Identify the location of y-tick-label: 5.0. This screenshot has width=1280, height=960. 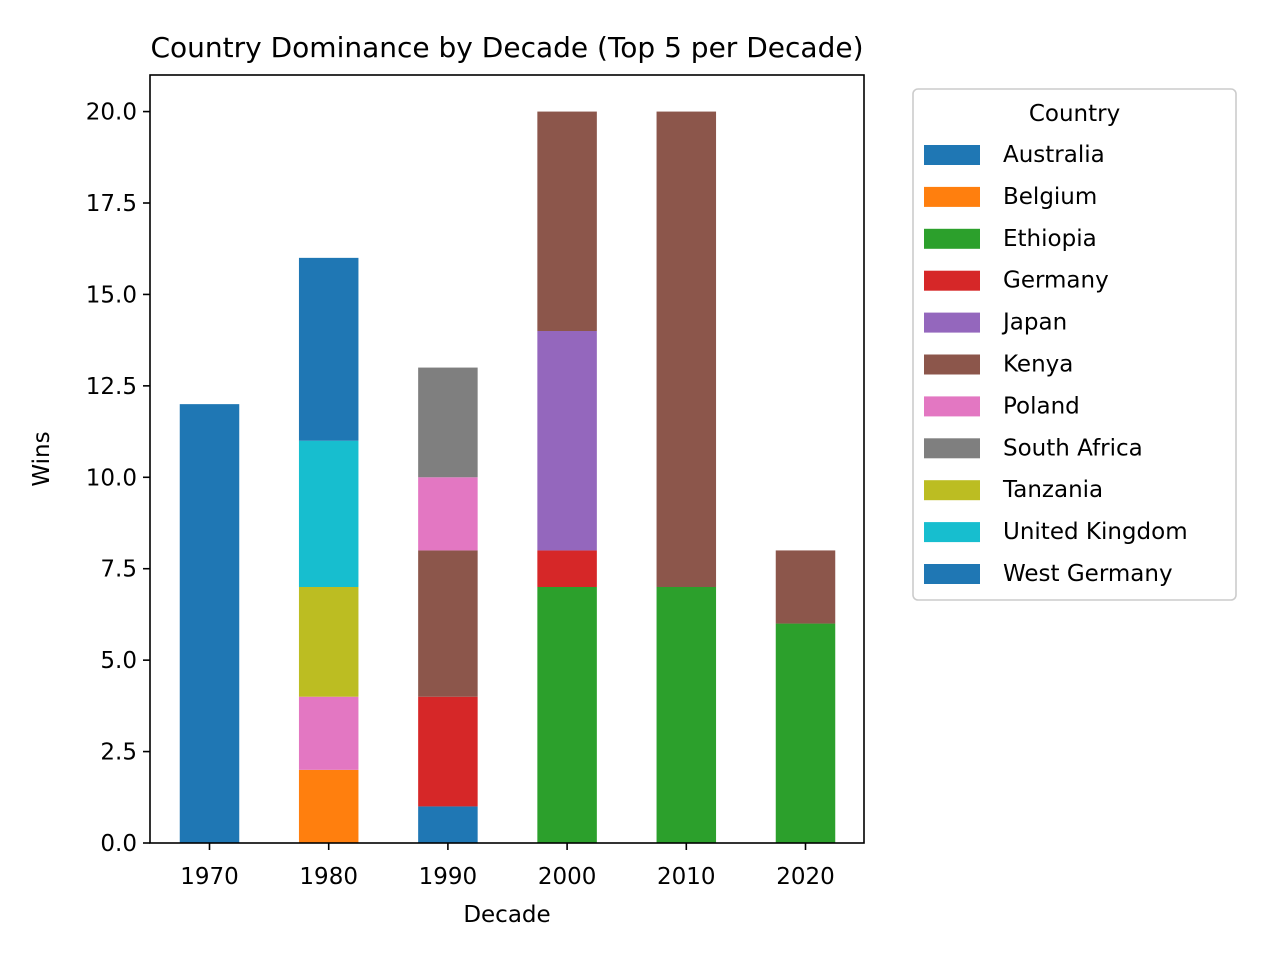
(118, 661).